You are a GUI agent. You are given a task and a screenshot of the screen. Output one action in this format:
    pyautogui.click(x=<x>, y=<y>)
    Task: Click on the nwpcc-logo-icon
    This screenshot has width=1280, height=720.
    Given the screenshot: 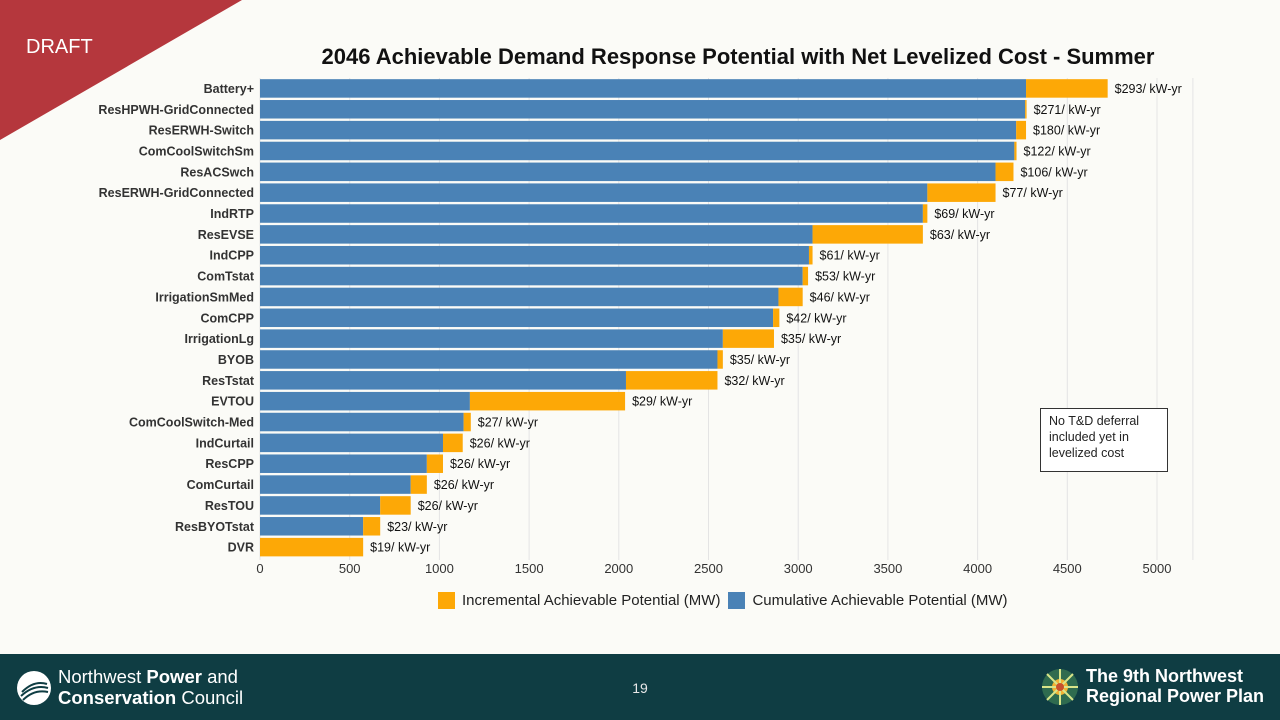 What is the action you would take?
    pyautogui.click(x=34, y=688)
    